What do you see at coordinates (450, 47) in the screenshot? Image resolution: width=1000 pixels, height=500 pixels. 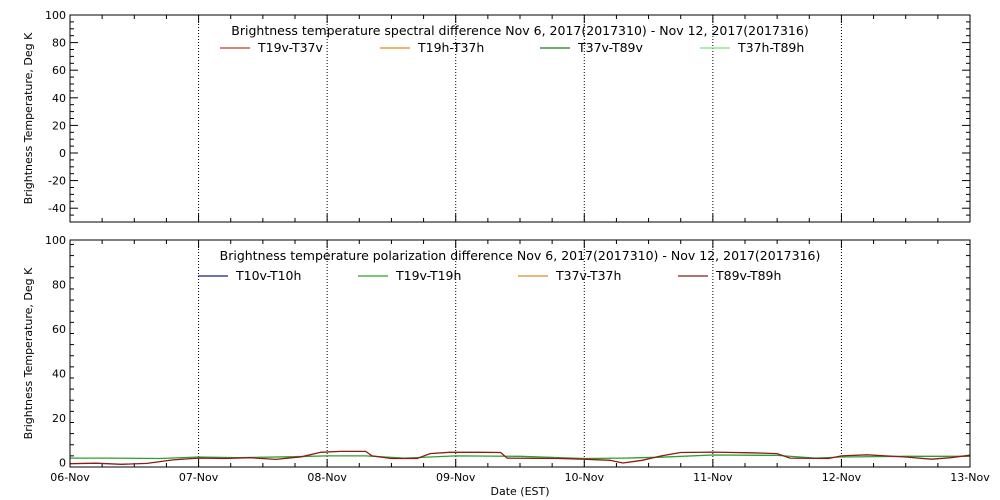 I see `legend-label: T19h-T37h` at bounding box center [450, 47].